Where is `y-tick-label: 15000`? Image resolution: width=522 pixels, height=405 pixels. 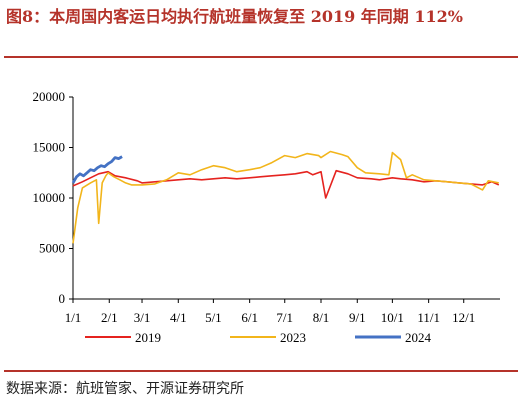 y-tick-label: 15000 is located at coordinates (49, 147).